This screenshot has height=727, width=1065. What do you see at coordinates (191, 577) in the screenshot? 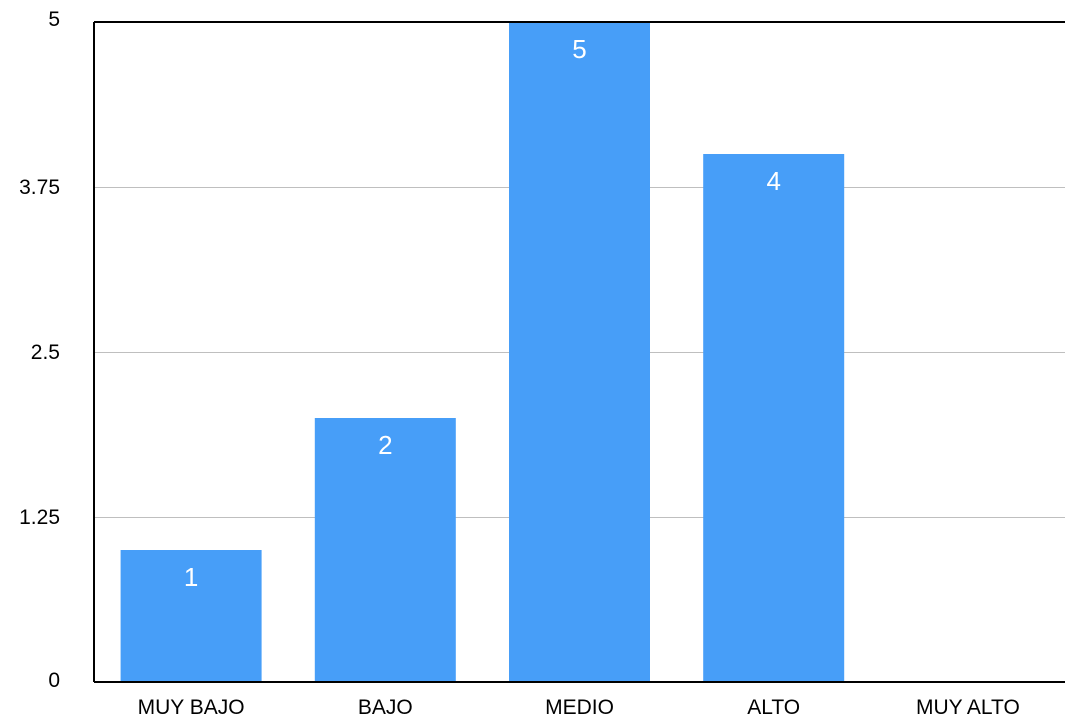
I see `data-label-muy-bajo: 1` at bounding box center [191, 577].